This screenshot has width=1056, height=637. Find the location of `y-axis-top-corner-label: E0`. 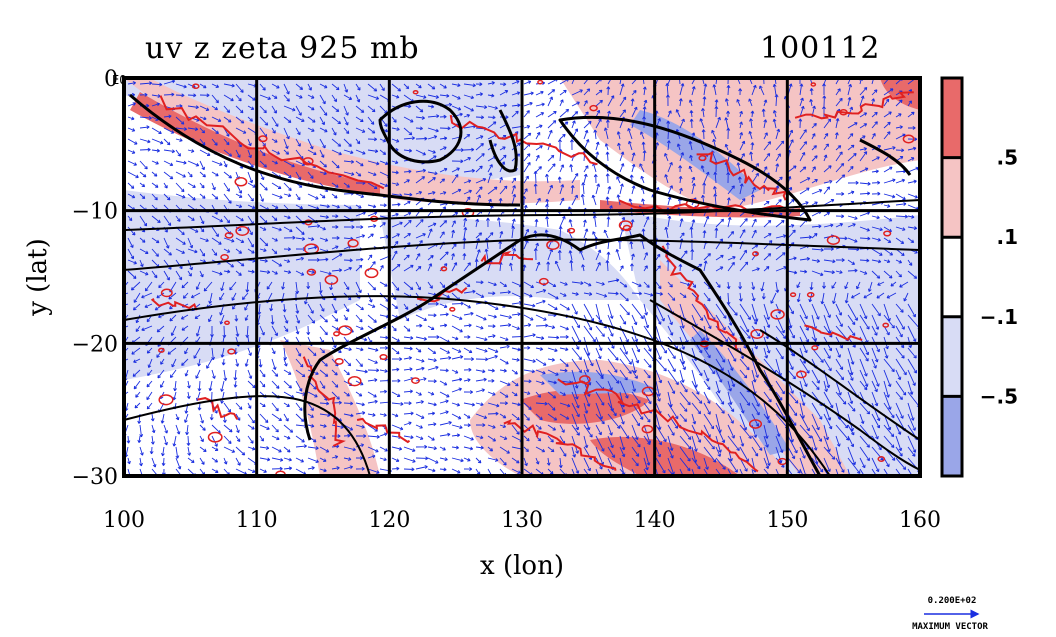

y-axis-top-corner-label: E0 is located at coordinates (119, 80).